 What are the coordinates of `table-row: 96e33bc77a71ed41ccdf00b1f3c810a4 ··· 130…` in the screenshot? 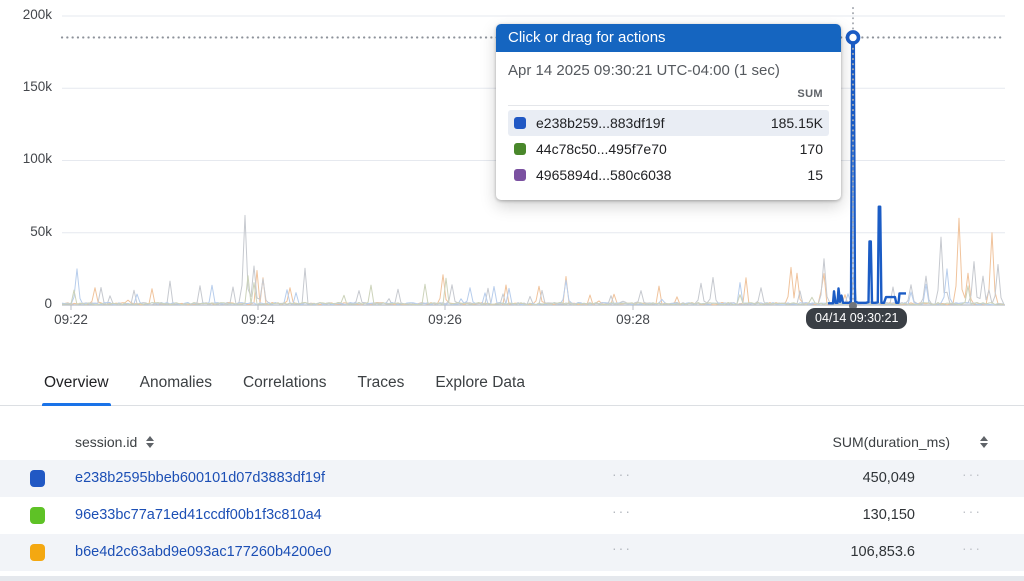 It's located at (512, 515).